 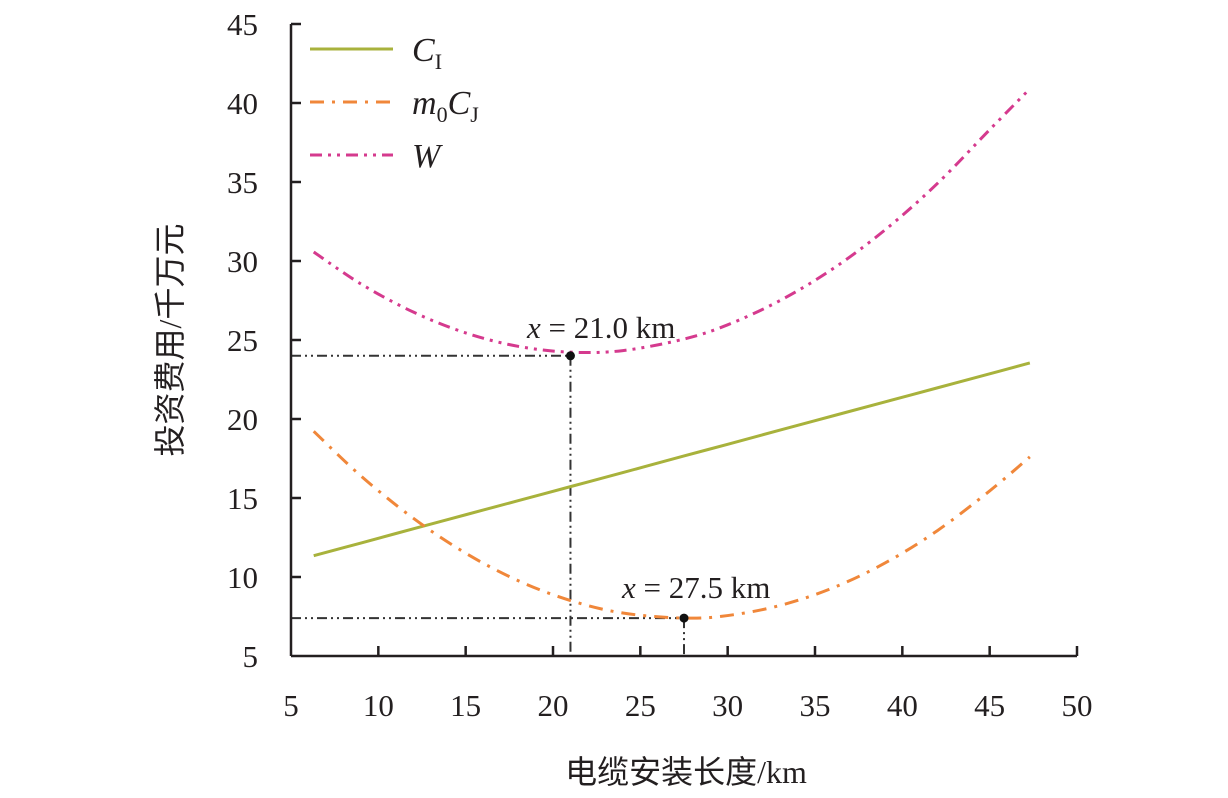 What do you see at coordinates (170, 340) in the screenshot?
I see `y-axis-label: 投资费用/千万元` at bounding box center [170, 340].